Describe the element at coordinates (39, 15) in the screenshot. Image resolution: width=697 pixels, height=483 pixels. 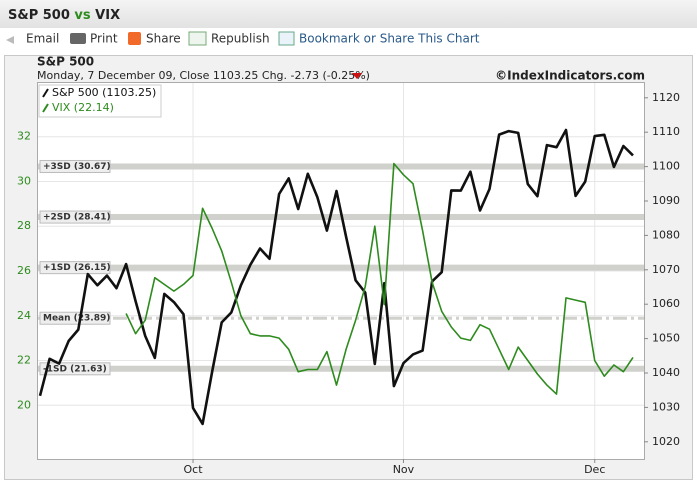
I see `title-part: S&P 500` at that location.